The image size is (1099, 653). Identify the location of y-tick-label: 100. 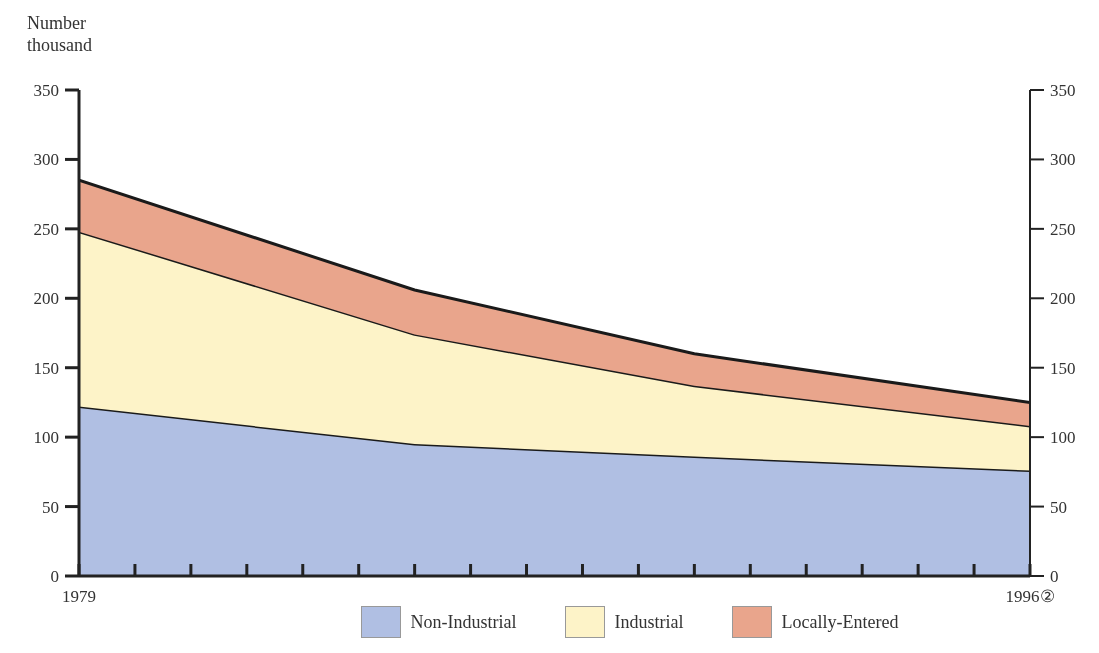
(46, 438).